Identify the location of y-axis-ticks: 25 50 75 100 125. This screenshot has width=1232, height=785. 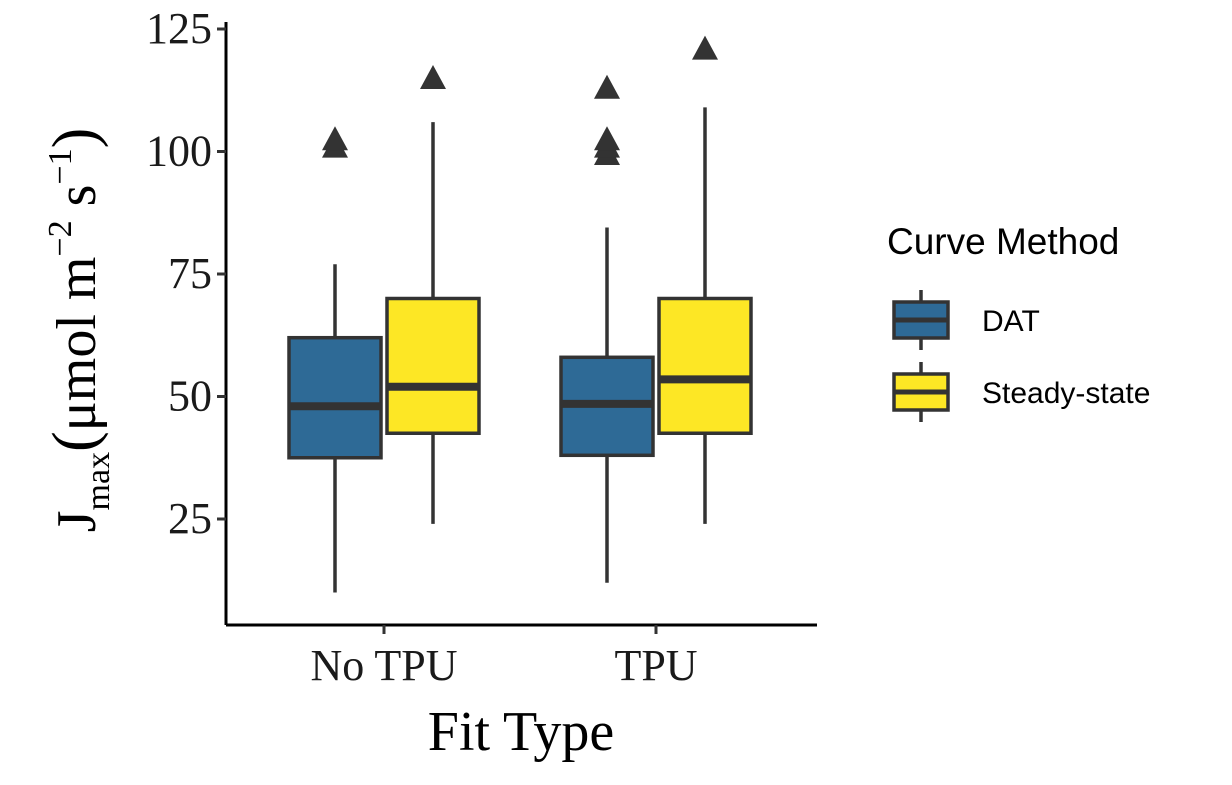
(186, 273).